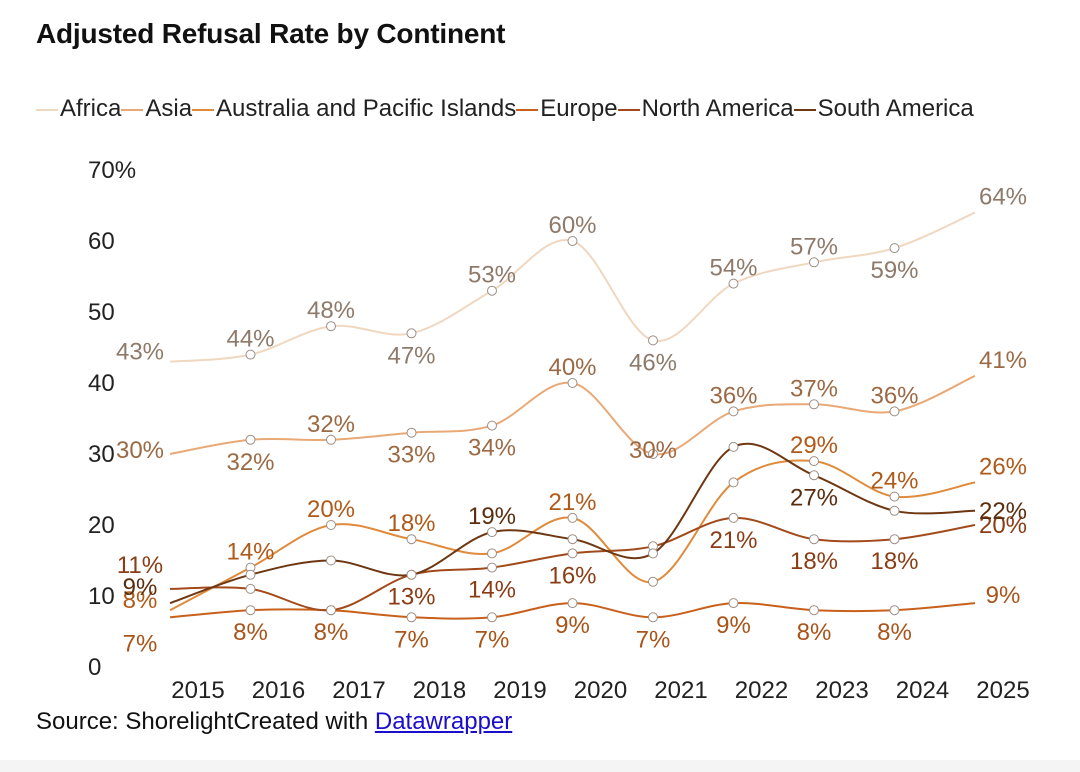 The width and height of the screenshot is (1080, 772). I want to click on data-label: 43%, so click(140, 352).